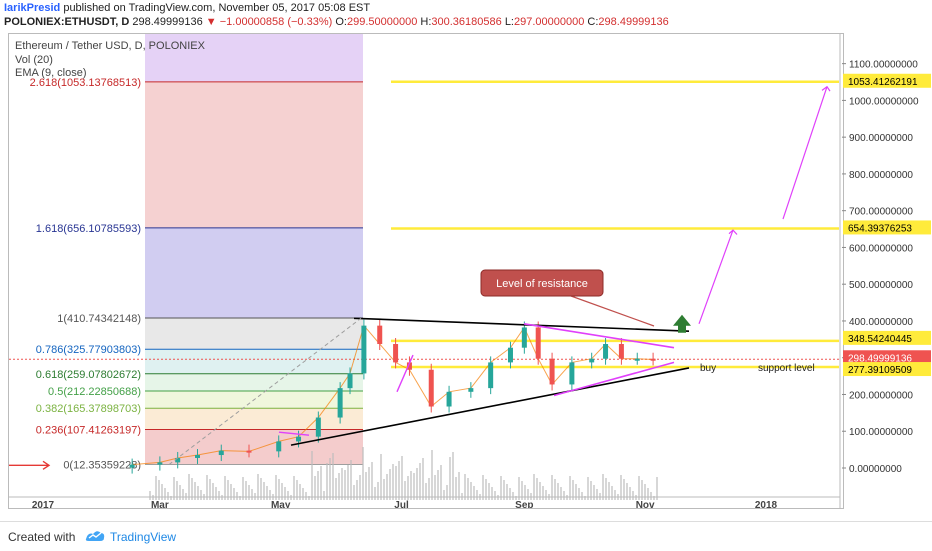 The image size is (932, 551). What do you see at coordinates (708, 368) in the screenshot?
I see `buy-label: buy` at bounding box center [708, 368].